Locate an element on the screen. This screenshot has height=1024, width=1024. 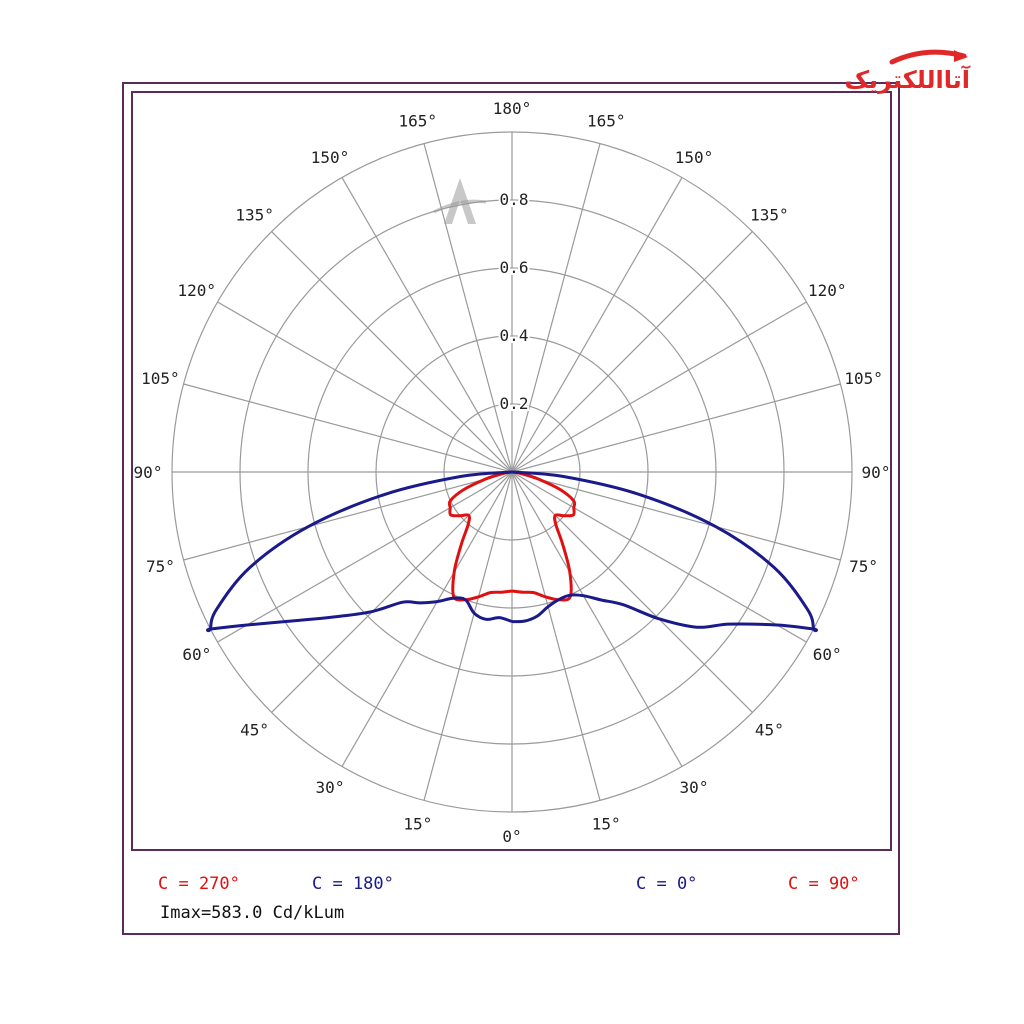
angle-label-left: 150° is located at coordinates (330, 157).